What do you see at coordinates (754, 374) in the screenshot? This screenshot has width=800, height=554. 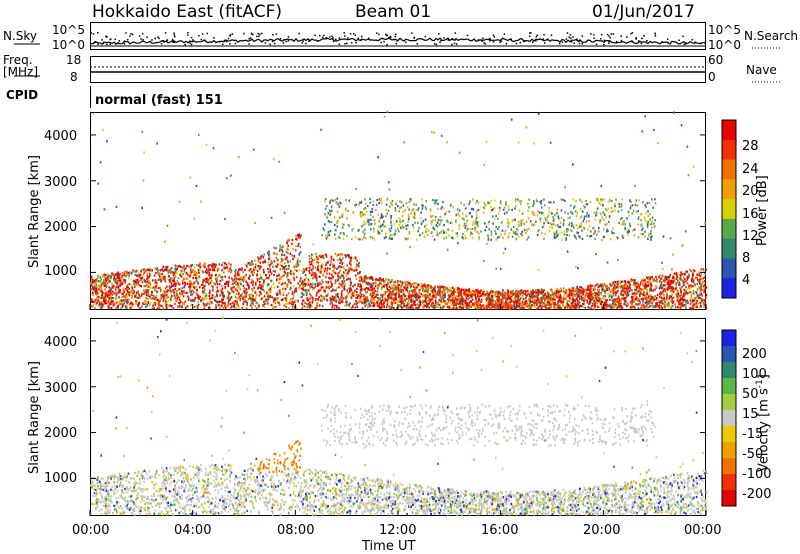 I see `vel-cb-100: 100` at bounding box center [754, 374].